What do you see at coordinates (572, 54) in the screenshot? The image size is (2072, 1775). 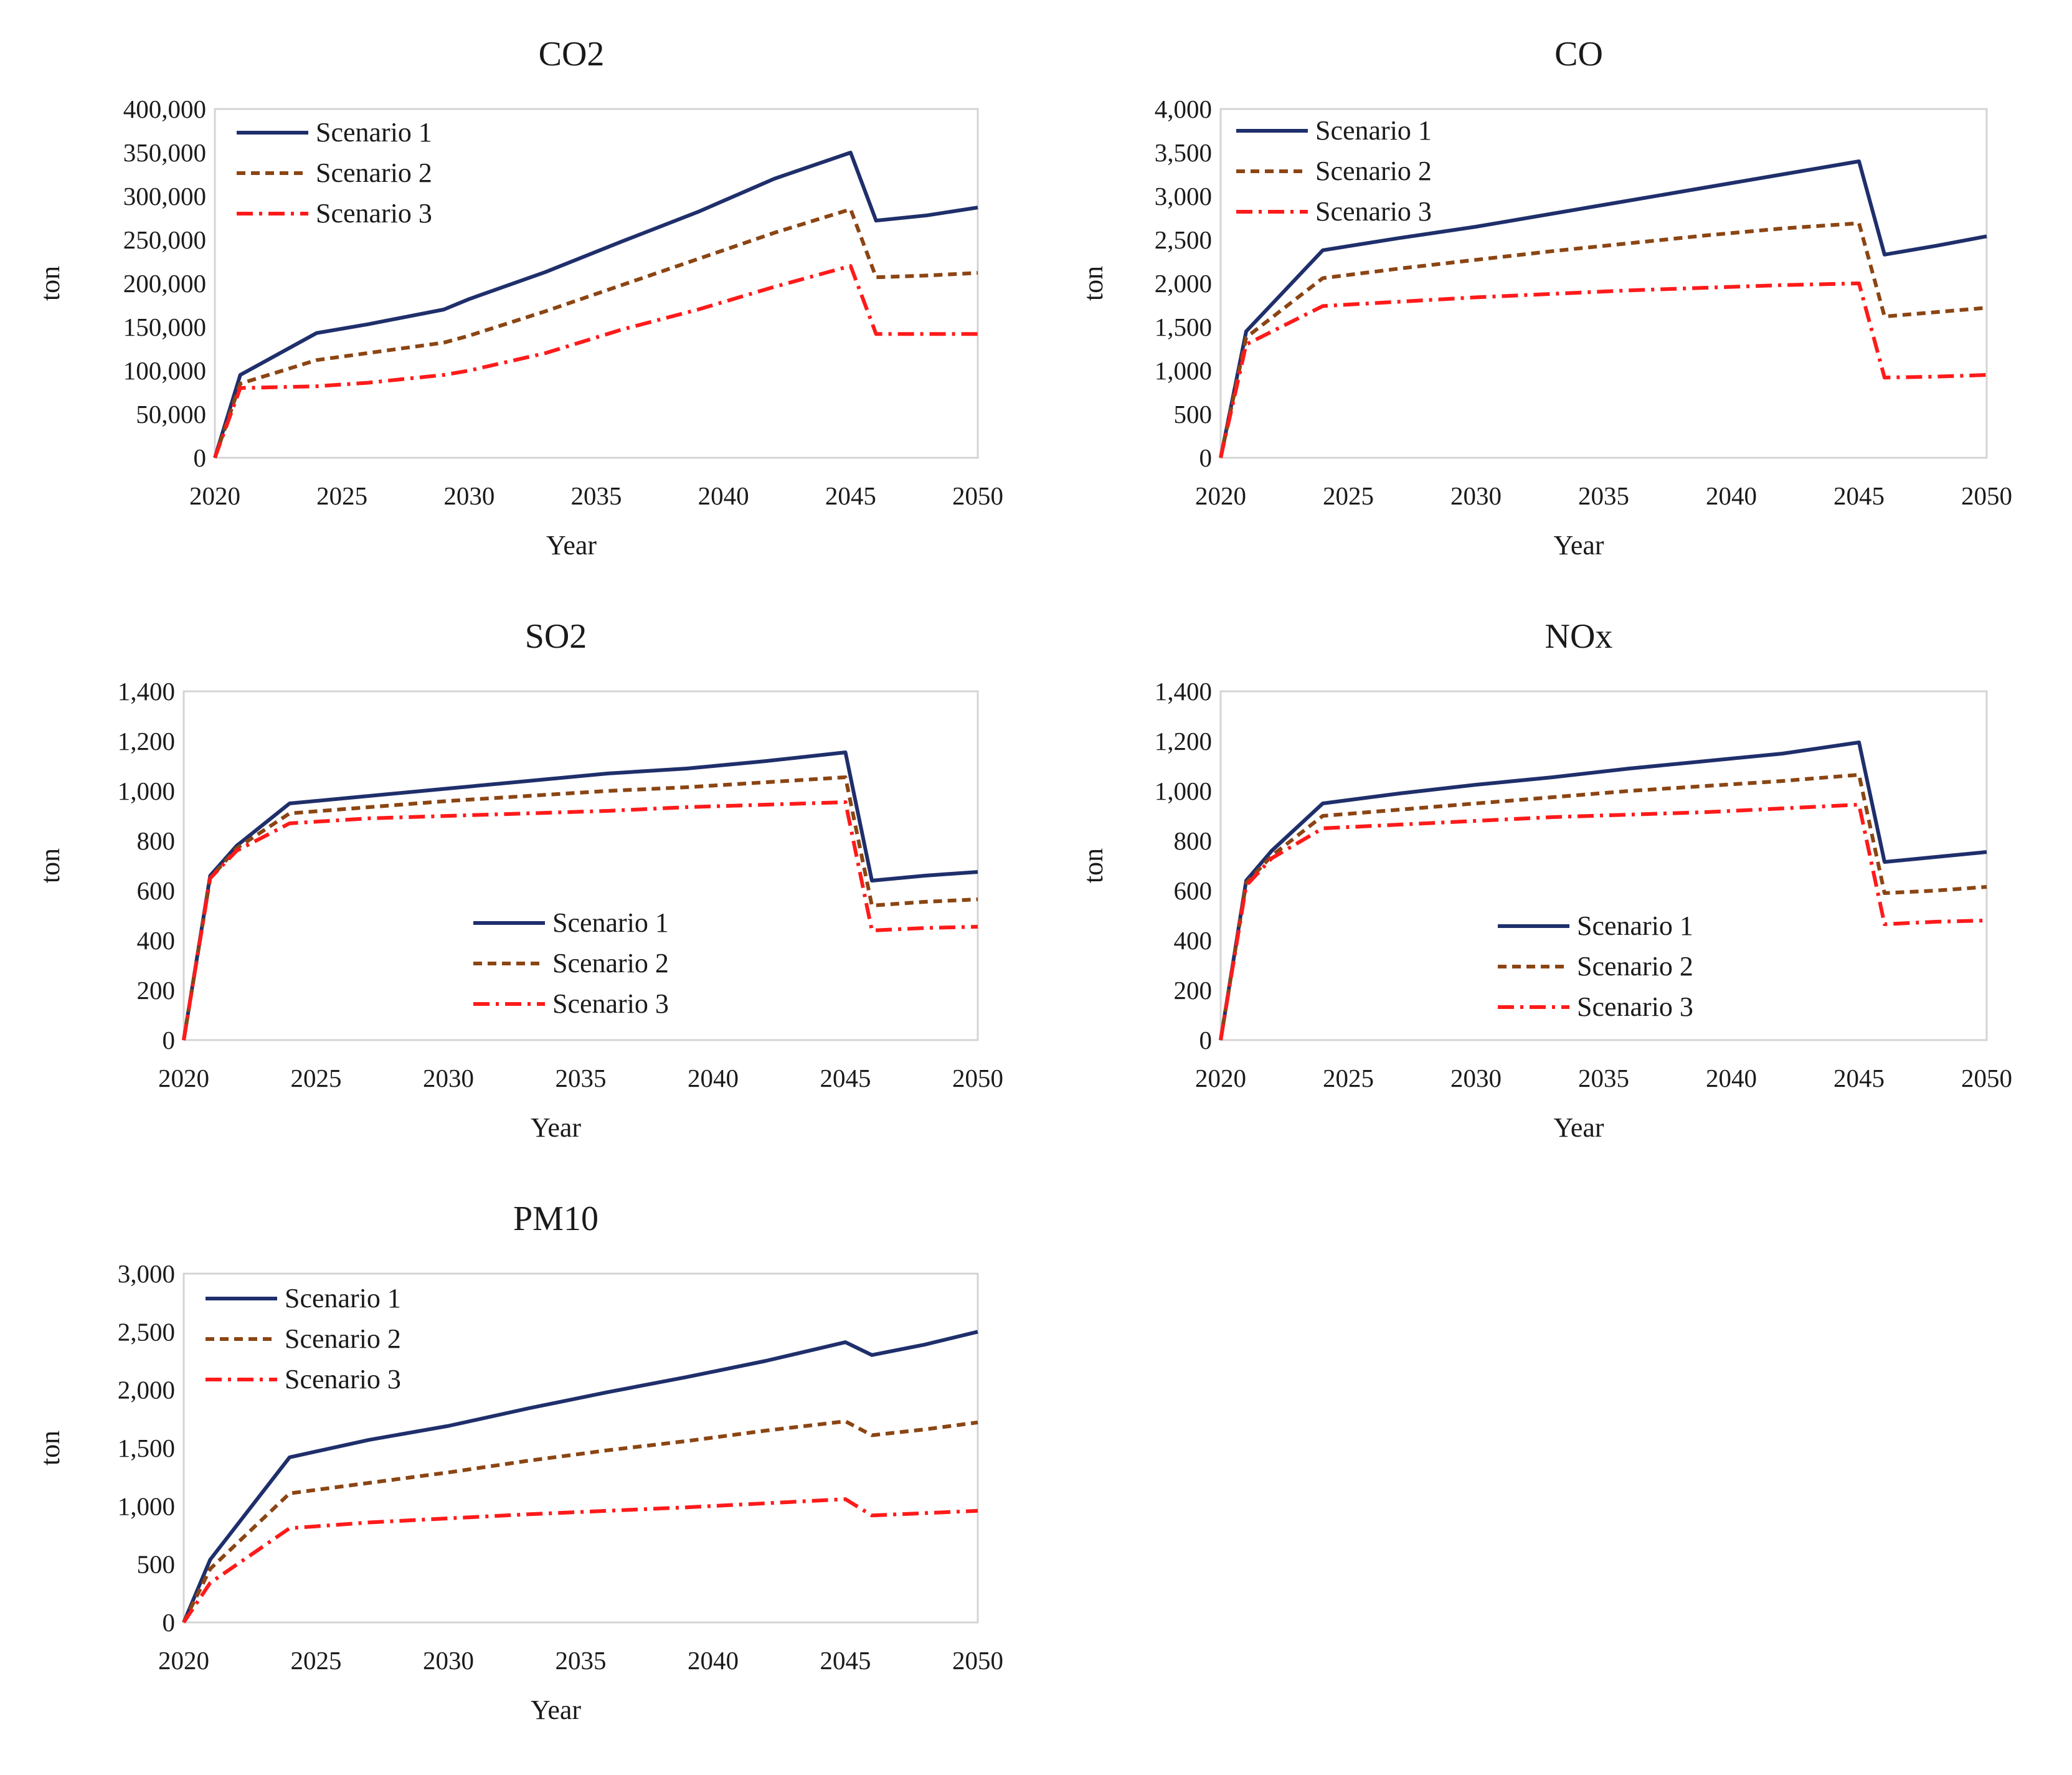 I see `chart-title: CO2` at bounding box center [572, 54].